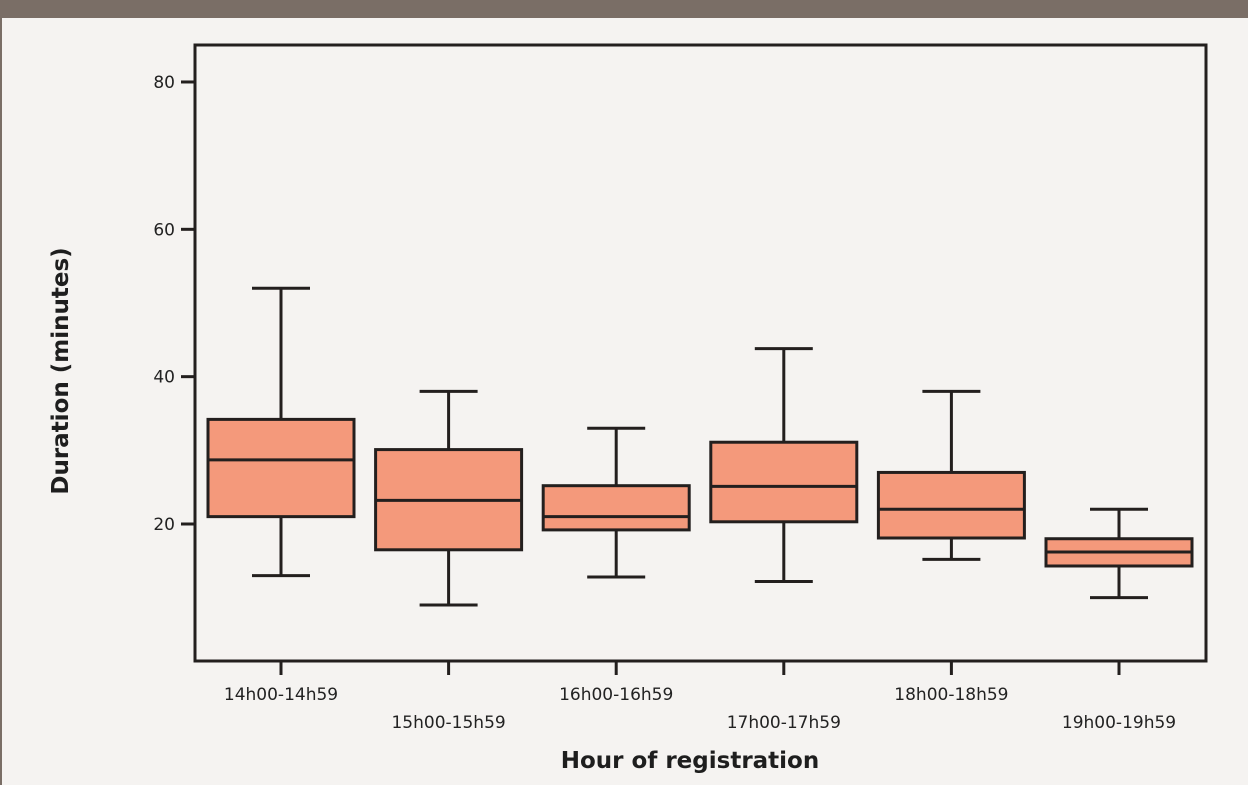 The height and width of the screenshot is (785, 1248). What do you see at coordinates (281, 695) in the screenshot?
I see `x-tick-label: 14h00-14h59` at bounding box center [281, 695].